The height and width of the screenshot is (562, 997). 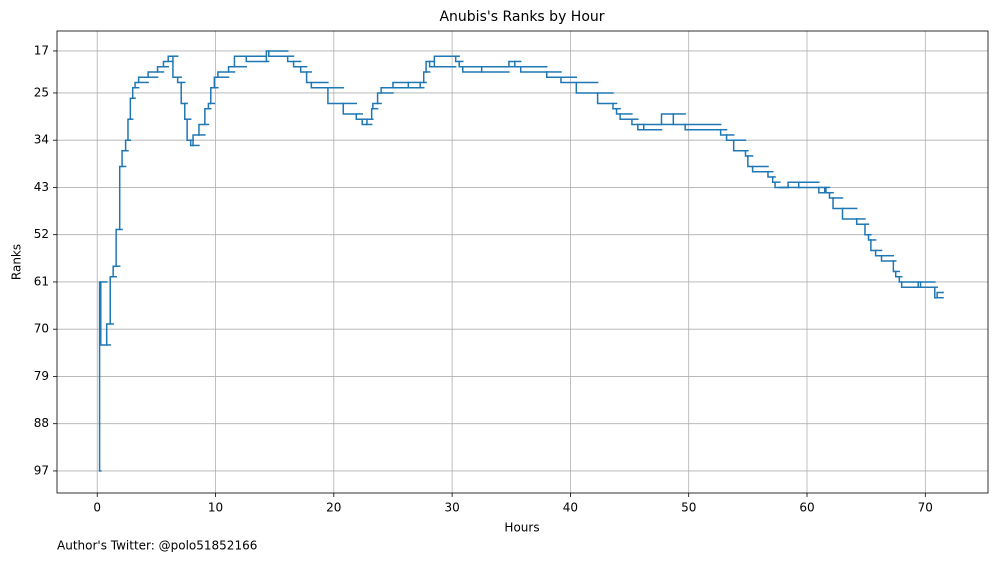 I want to click on x-tick-label: 30, so click(x=451, y=508).